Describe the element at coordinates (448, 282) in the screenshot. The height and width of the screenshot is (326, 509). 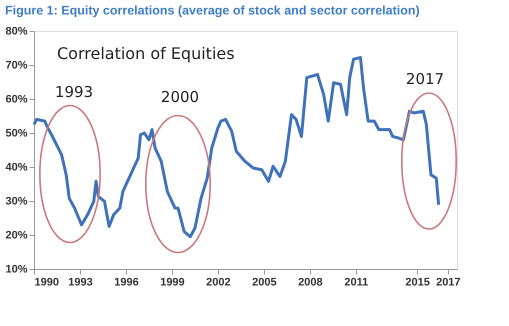
I see `x-tick-label: 2017` at that location.